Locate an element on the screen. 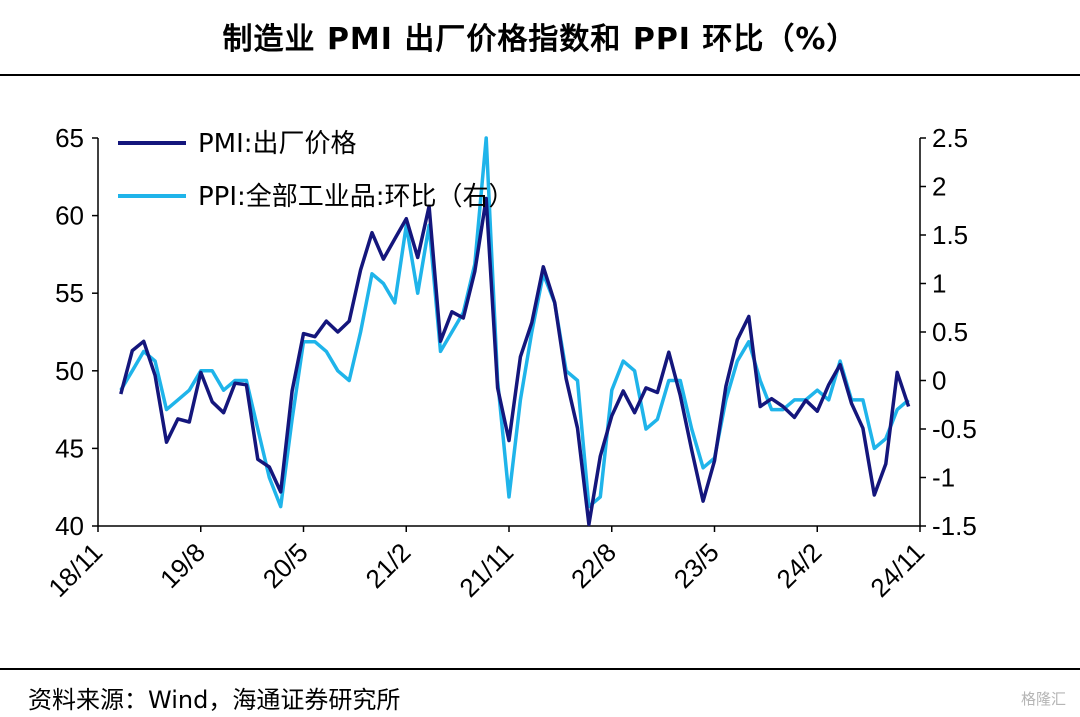 The height and width of the screenshot is (717, 1080). x-tick-label: 24/11 is located at coordinates (897, 570).